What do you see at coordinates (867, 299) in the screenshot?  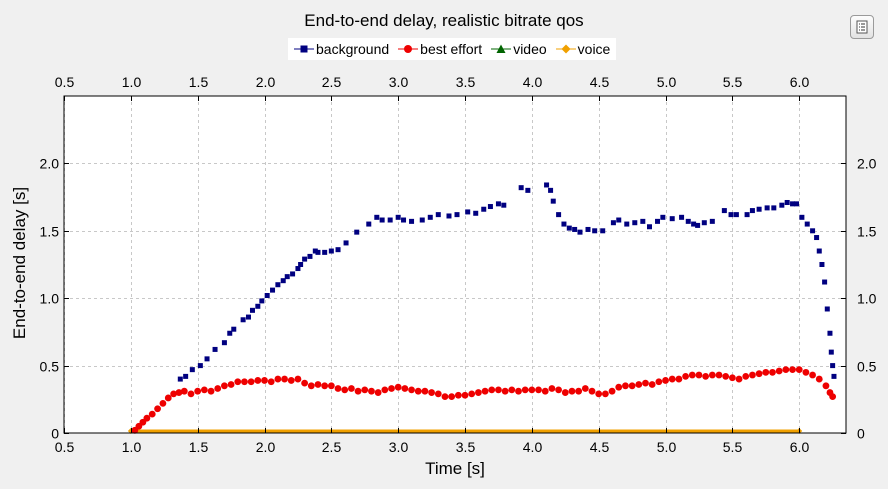 I see `y-tick-label-right: 1.0` at bounding box center [867, 299].